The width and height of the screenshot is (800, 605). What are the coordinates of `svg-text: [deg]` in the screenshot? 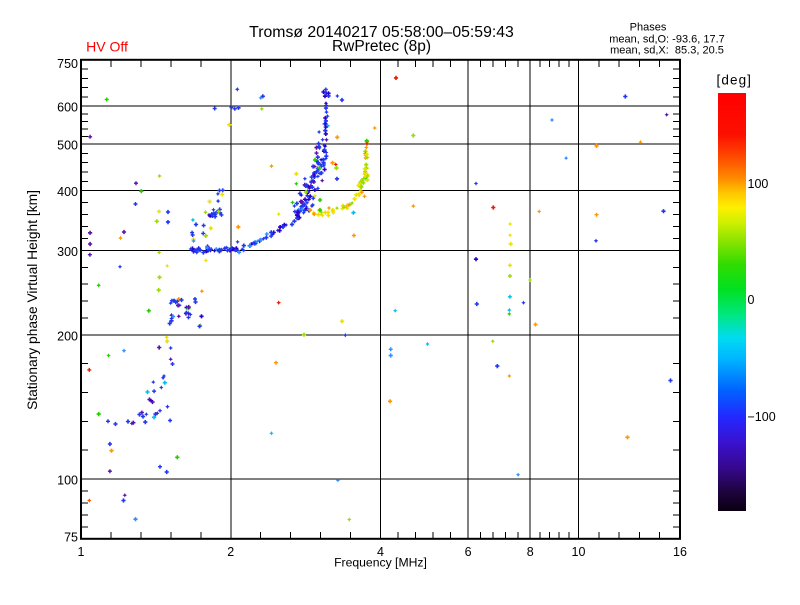 It's located at (735, 80).